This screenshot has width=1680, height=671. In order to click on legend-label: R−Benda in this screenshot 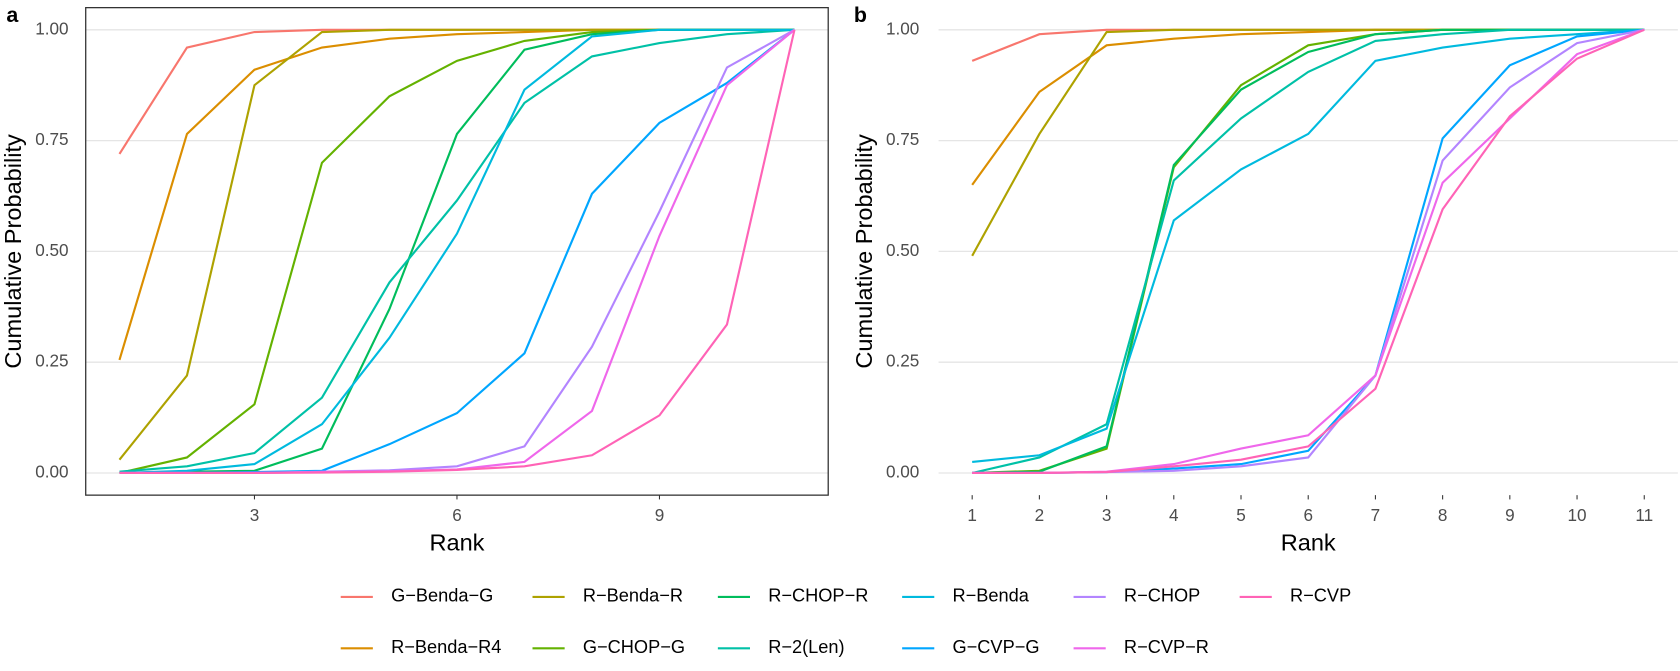, I will do `click(991, 596)`.